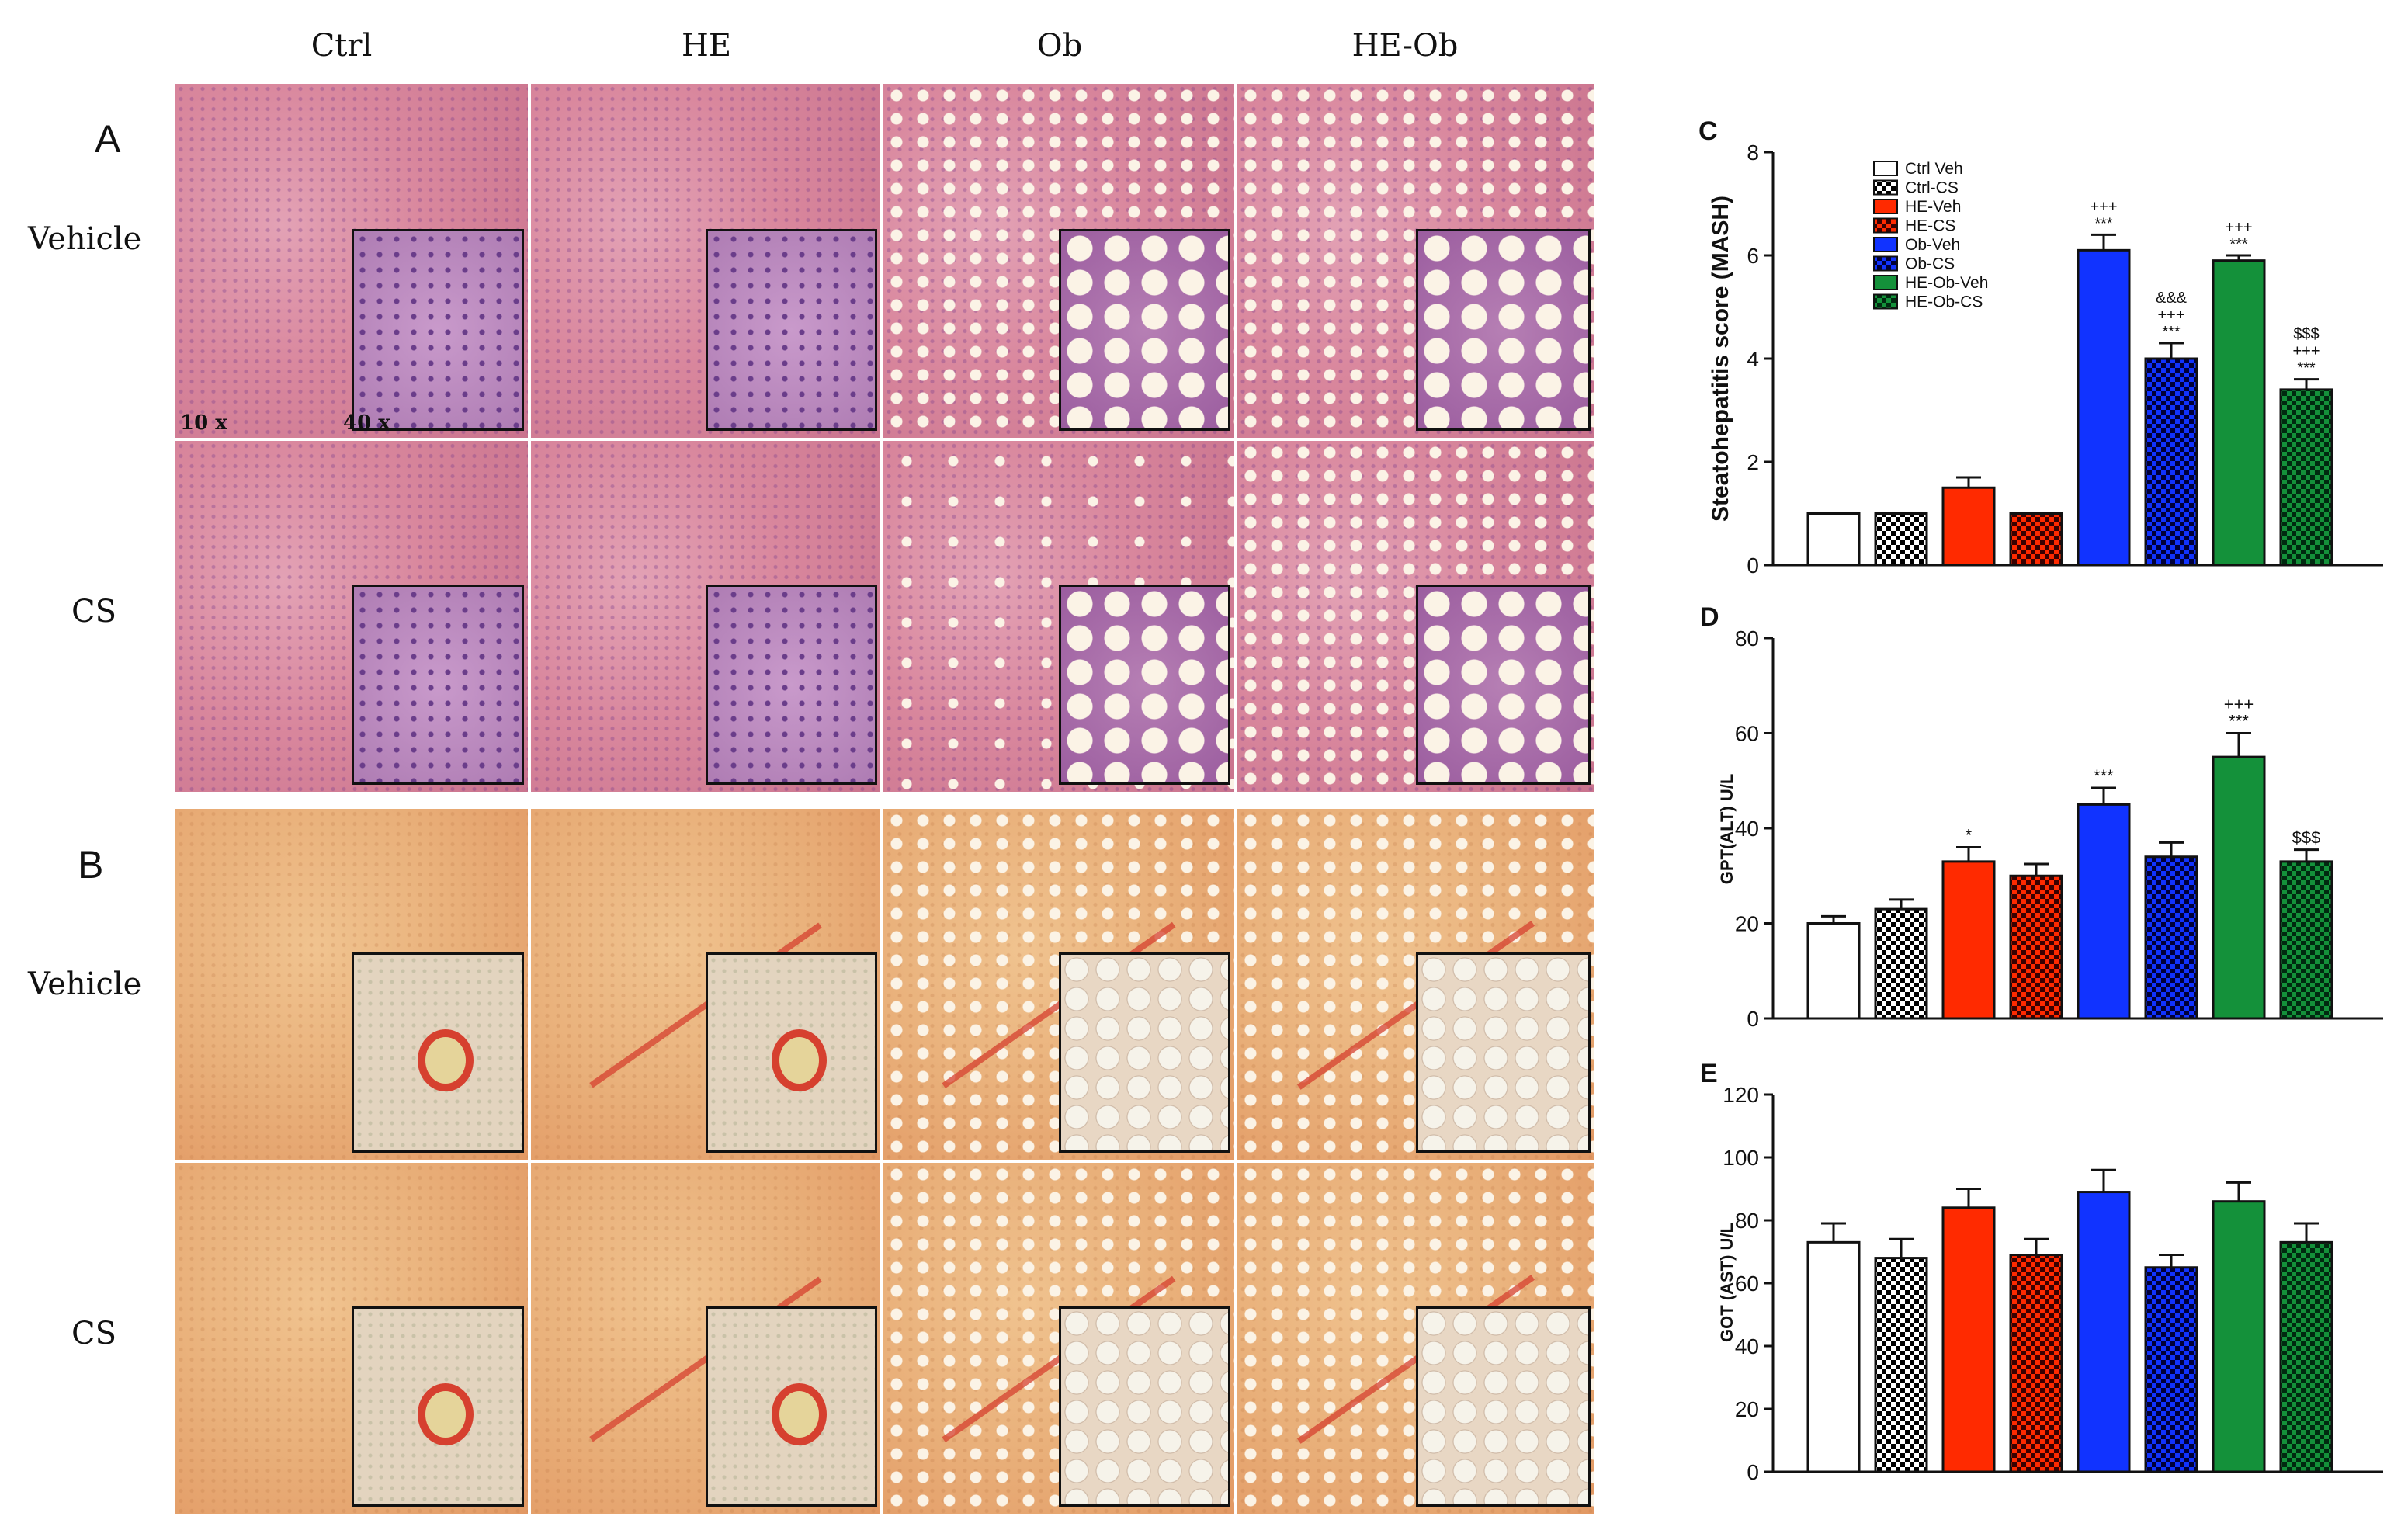 Image resolution: width=2408 pixels, height=1537 pixels. Describe the element at coordinates (352, 1338) in the screenshot. I see `micrograph-sirius-cs-ctrl` at that location.